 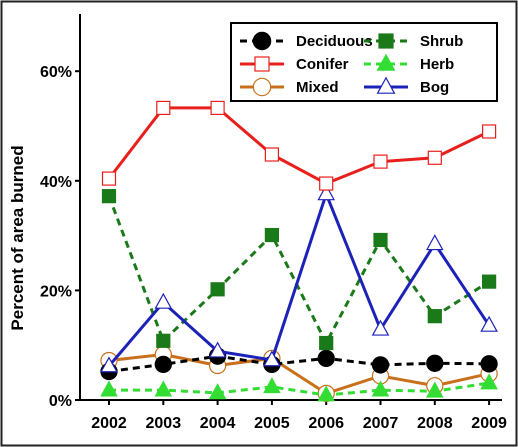 What do you see at coordinates (489, 423) in the screenshot?
I see `x-tick-label: 2009` at bounding box center [489, 423].